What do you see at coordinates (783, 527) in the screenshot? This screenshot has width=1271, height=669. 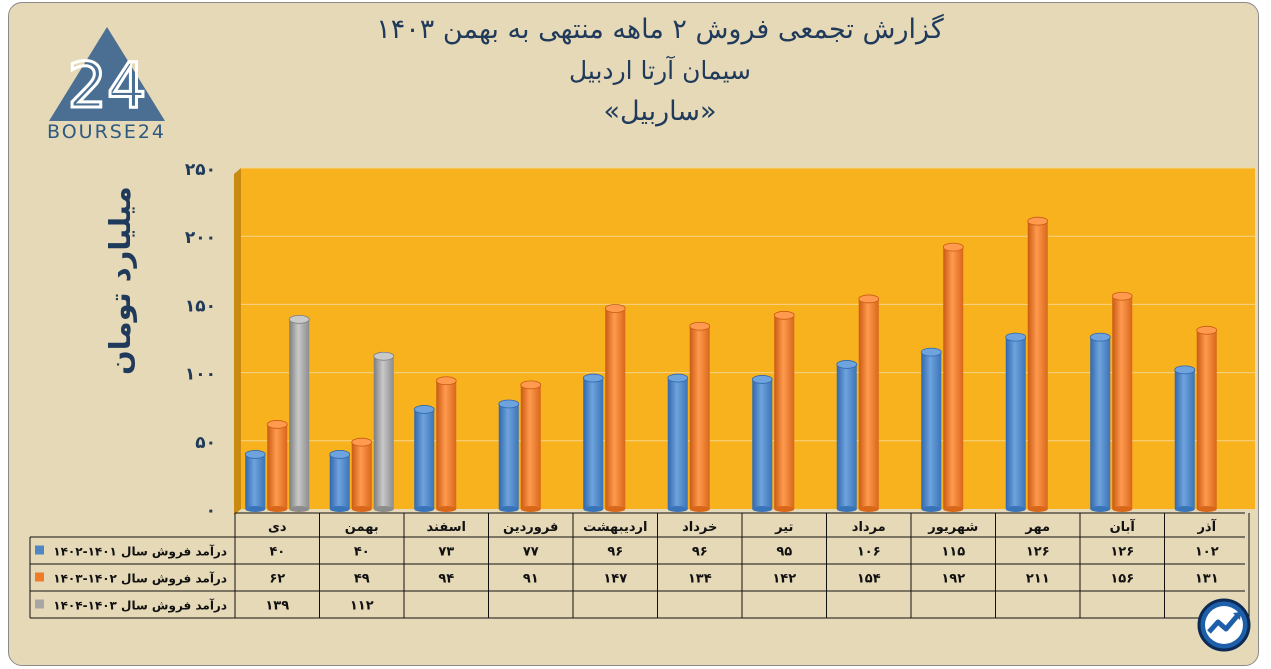 I see `category-label: تیر` at bounding box center [783, 527].